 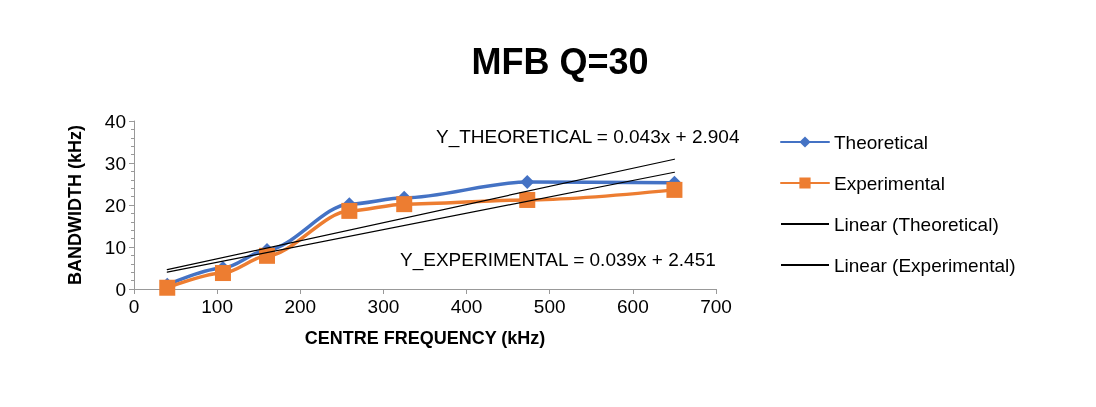 I want to click on annotation: Y_EXPERIMENTAL = 0.039x + 2.451, so click(x=558, y=260).